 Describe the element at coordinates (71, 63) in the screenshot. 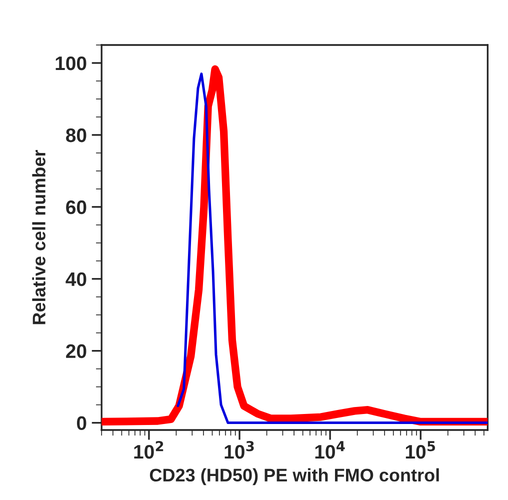

I see `y-tick-label: 100` at that location.